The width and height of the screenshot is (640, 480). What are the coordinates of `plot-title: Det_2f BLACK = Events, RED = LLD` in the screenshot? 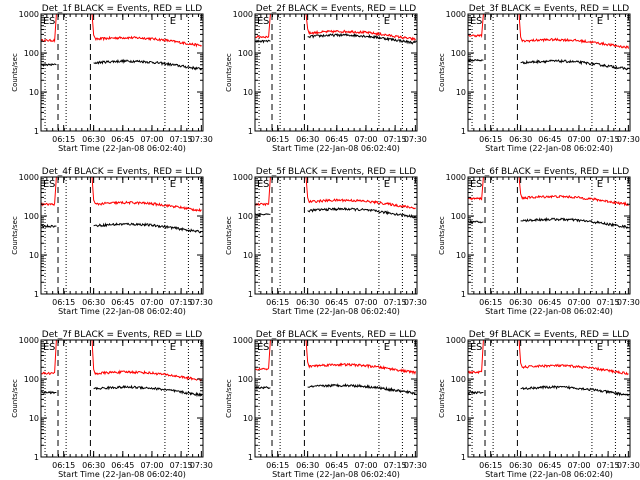 It's located at (336, 9).